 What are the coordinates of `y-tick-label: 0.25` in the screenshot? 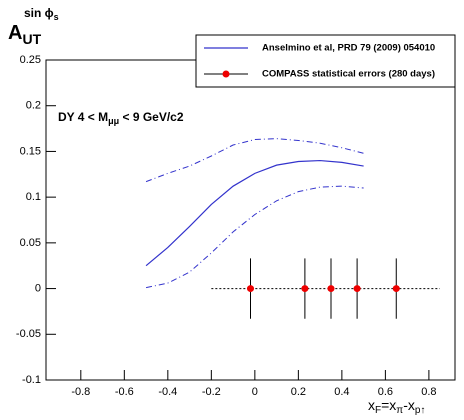 It's located at (30, 60).